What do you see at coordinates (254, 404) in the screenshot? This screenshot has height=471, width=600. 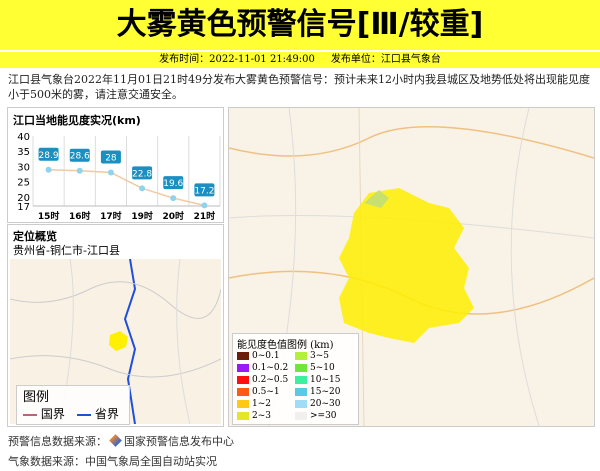 I see `legend-item: 1~2` at bounding box center [254, 404].